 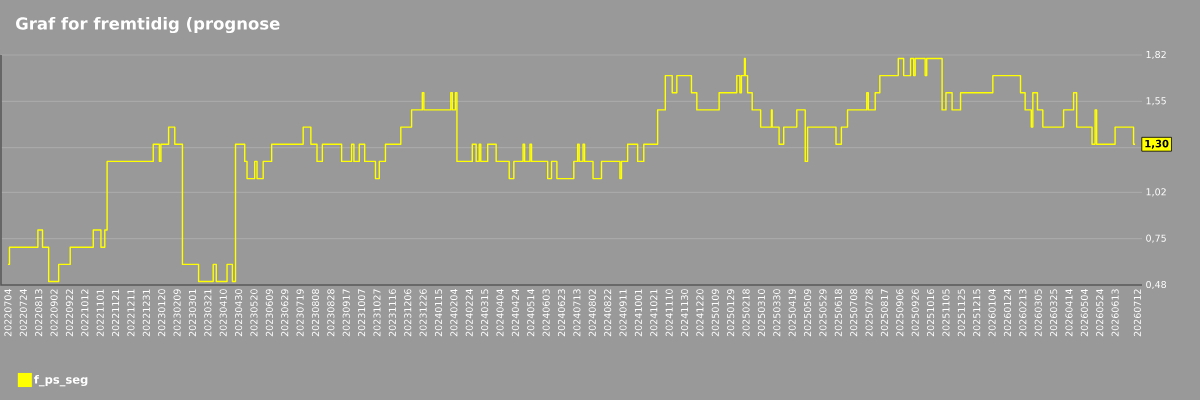 What do you see at coordinates (807, 313) in the screenshot?
I see `x-tick-label: 20250509` at bounding box center [807, 313].